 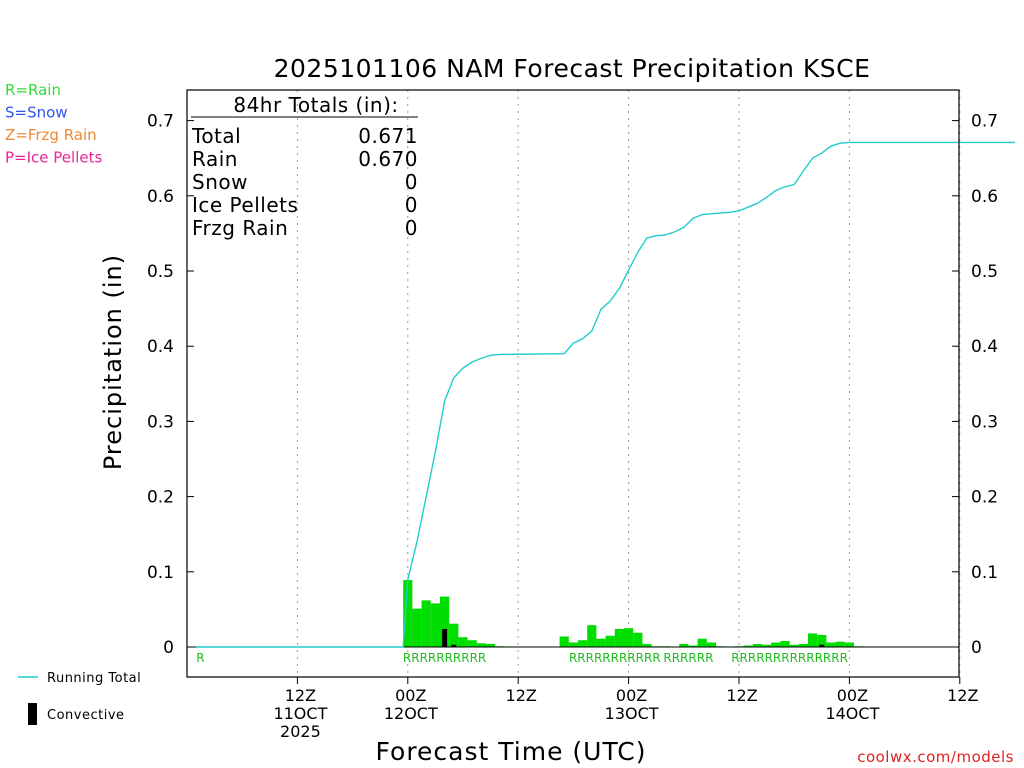 What do you see at coordinates (935, 757) in the screenshot?
I see `credit-link: coolwx.com/models` at bounding box center [935, 757].